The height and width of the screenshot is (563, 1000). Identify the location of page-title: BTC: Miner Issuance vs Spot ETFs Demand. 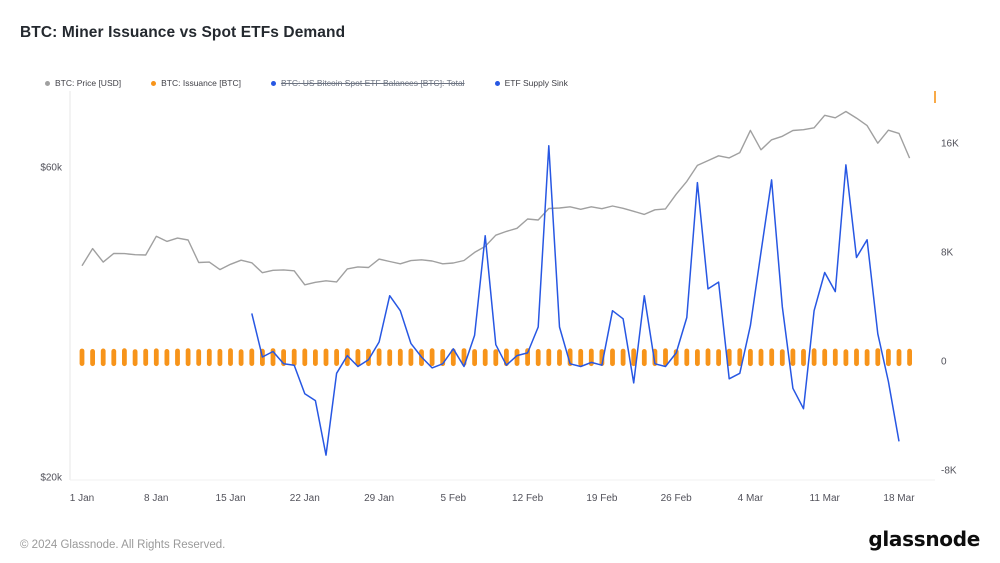
(183, 32).